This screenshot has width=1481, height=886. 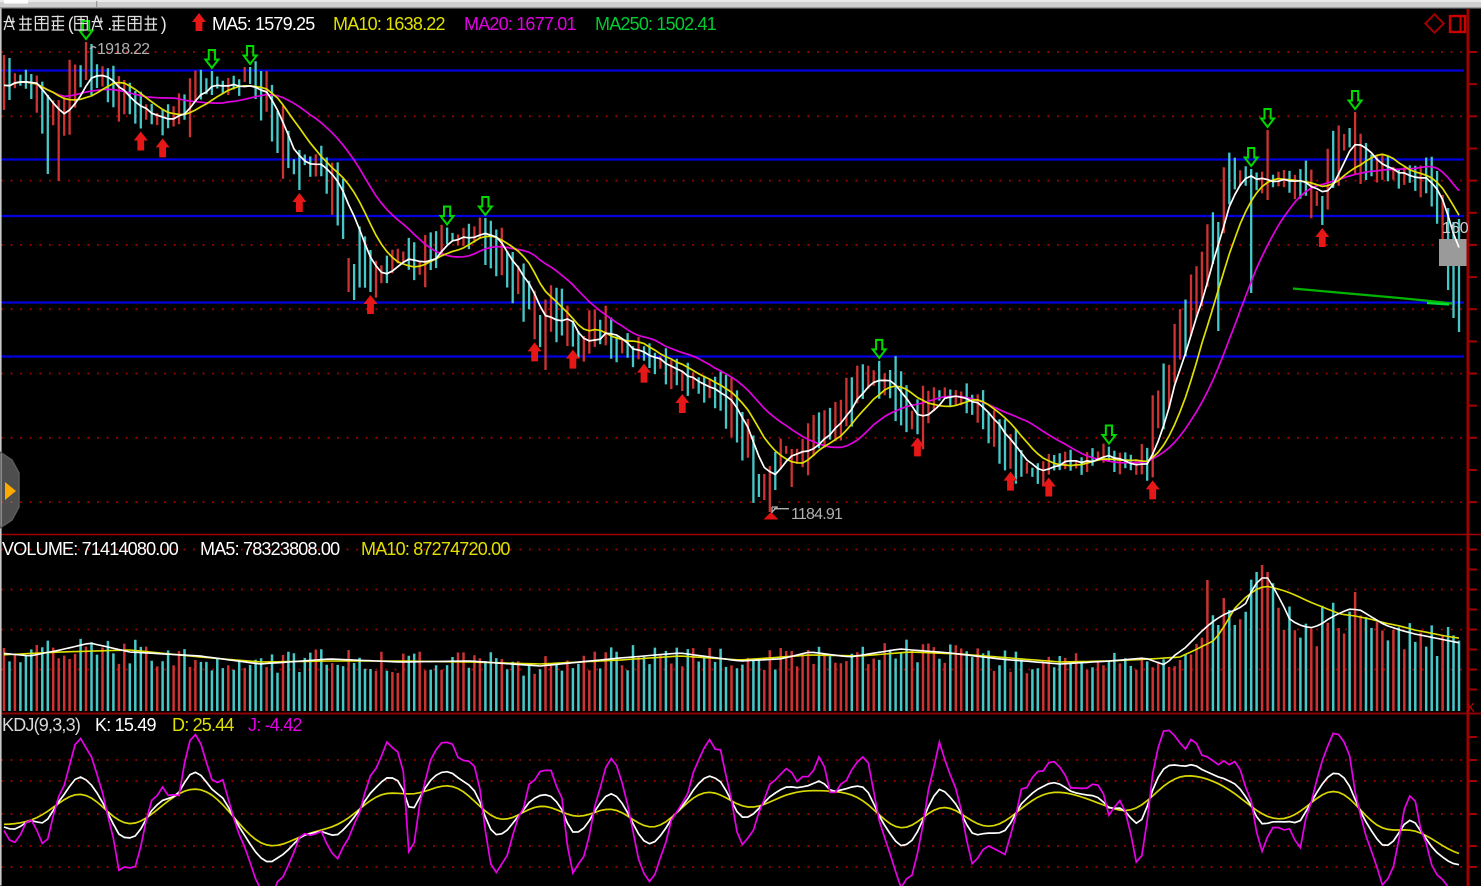 I want to click on svg-text: MA10: 87274720.00, so click(x=435, y=549).